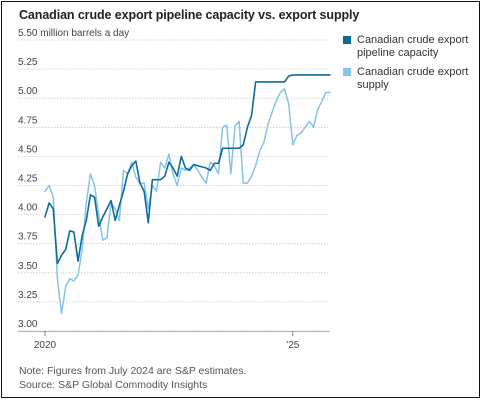 The height and width of the screenshot is (402, 484). Describe the element at coordinates (45, 345) in the screenshot. I see `x-tick-label: 2020` at that location.